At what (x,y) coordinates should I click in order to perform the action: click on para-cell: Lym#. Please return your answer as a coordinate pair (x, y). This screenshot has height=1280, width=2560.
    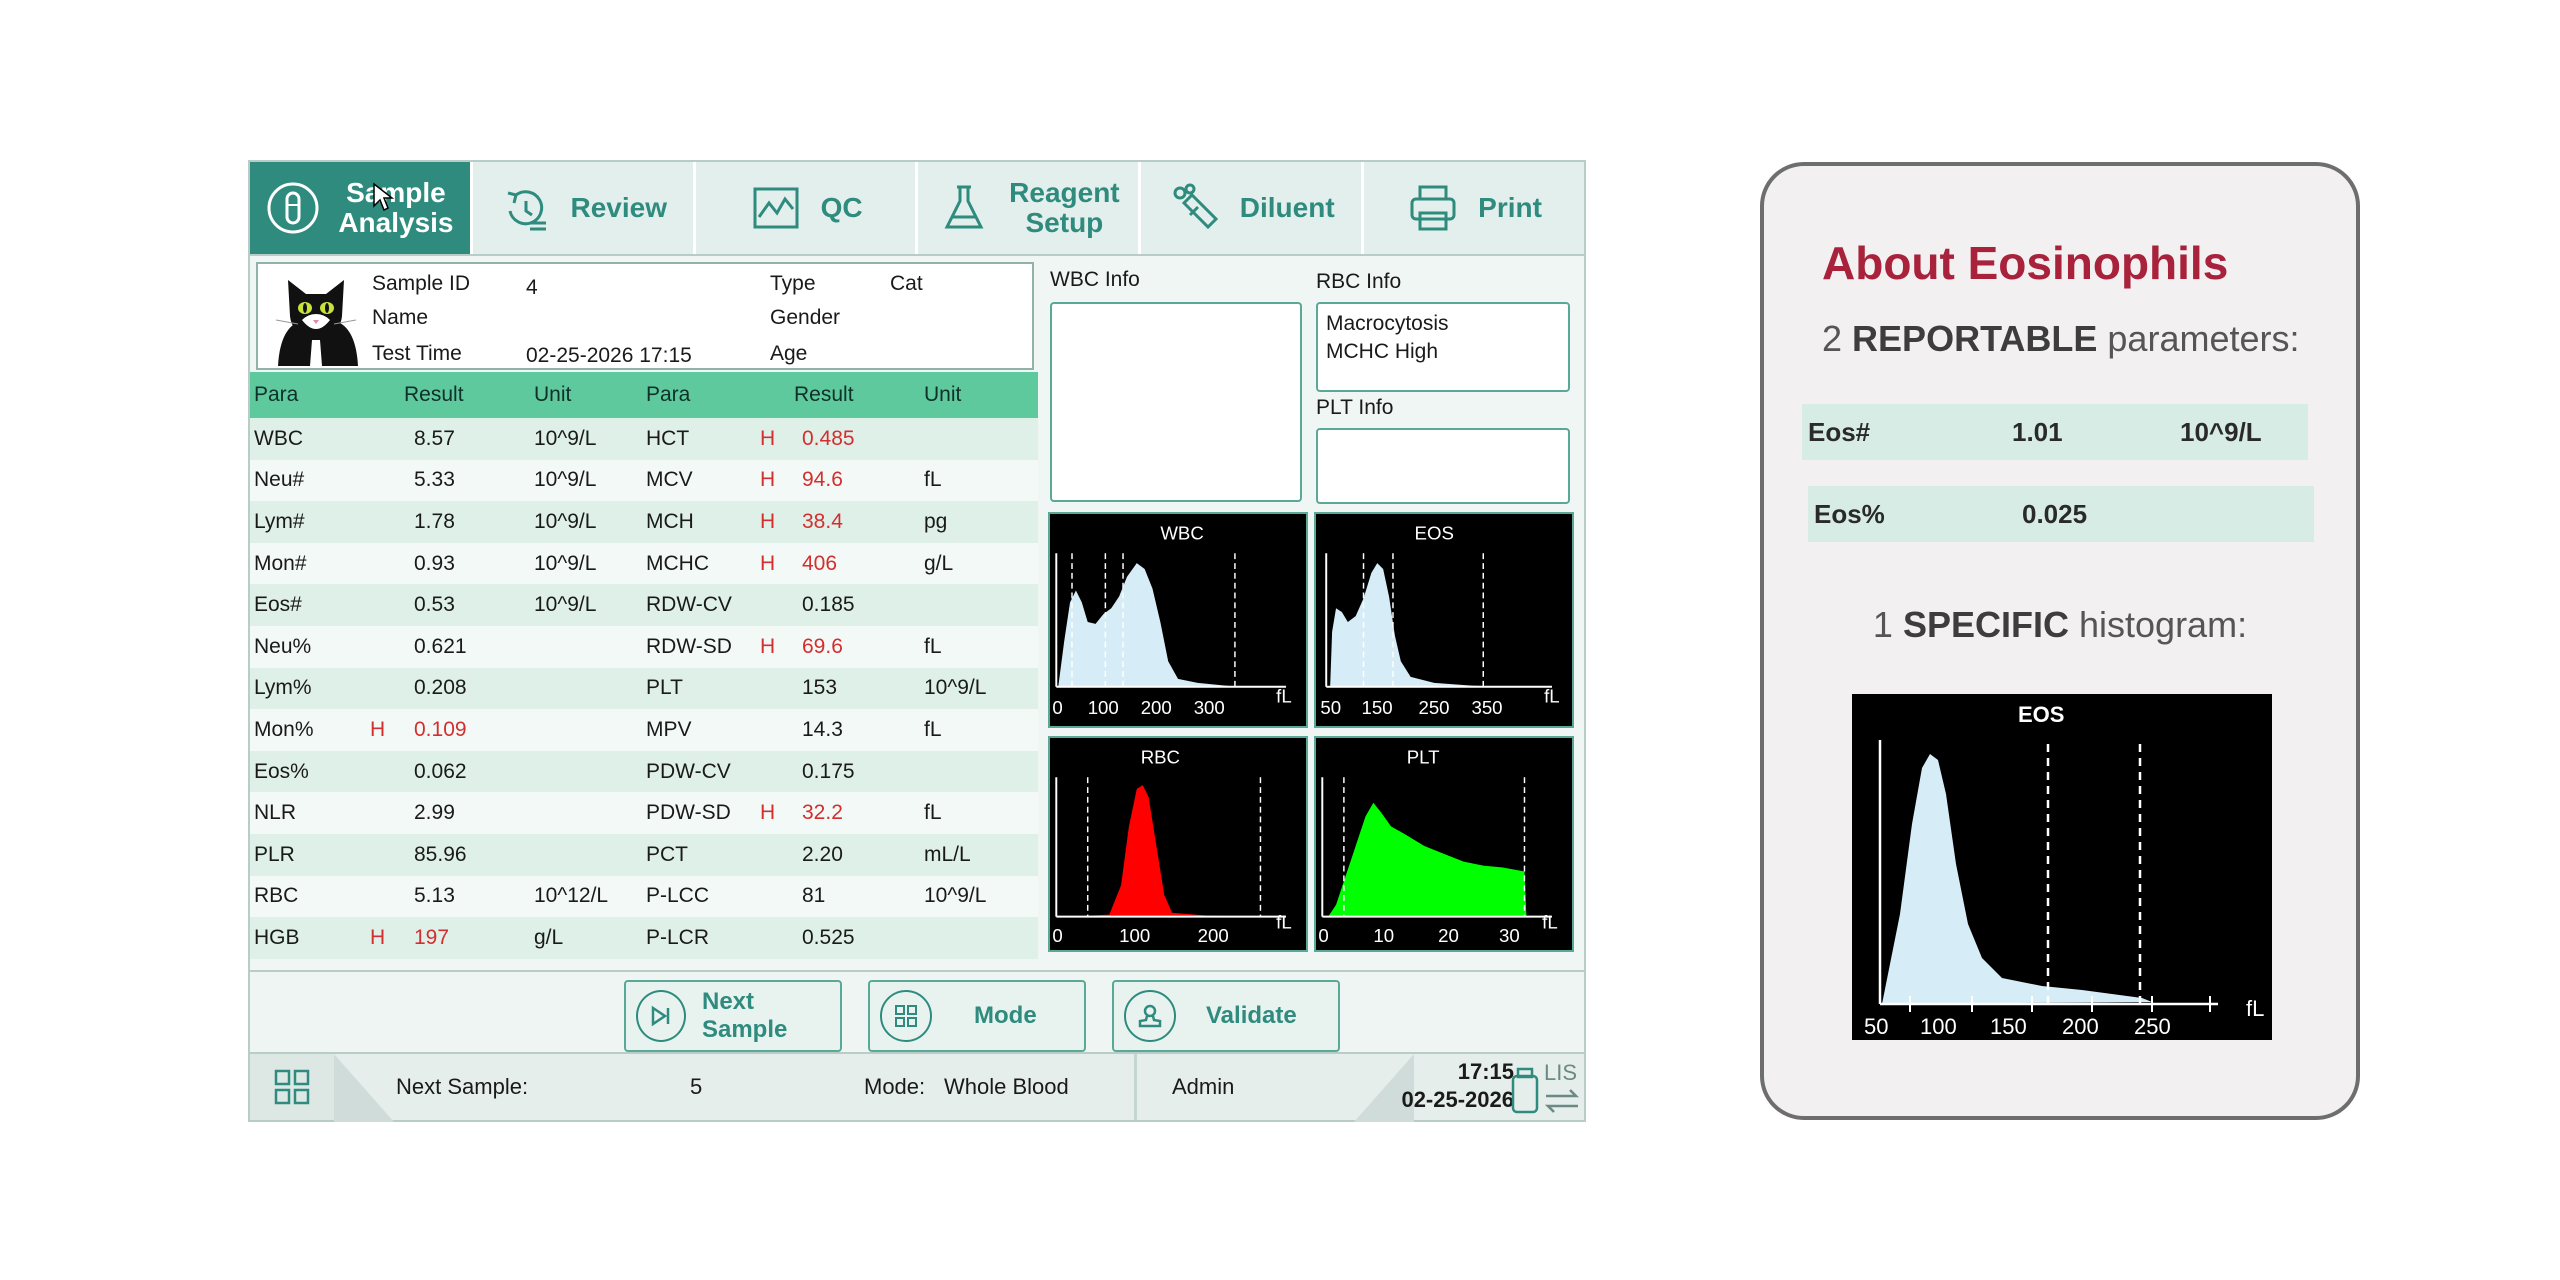
    Looking at the image, I should click on (279, 521).